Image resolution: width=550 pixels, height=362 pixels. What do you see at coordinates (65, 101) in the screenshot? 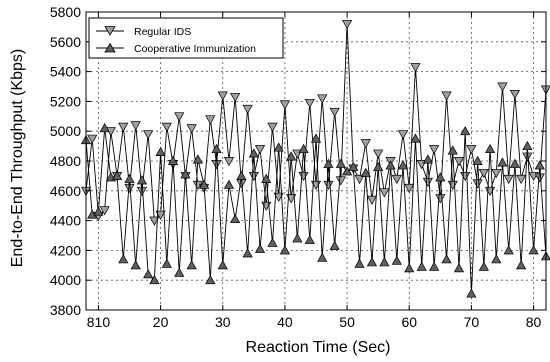
I see `y-tick-label: 5200` at bounding box center [65, 101].